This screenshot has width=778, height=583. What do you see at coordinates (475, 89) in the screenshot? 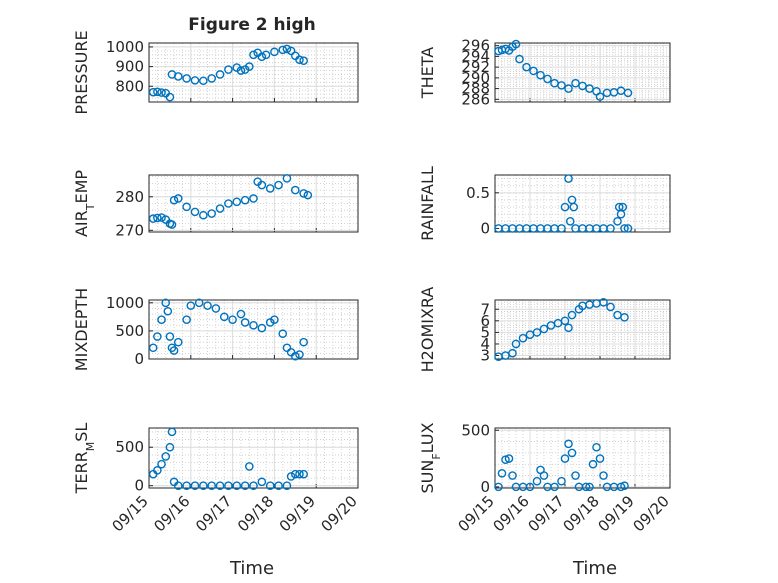
I see `y-tick-label: 288` at bounding box center [475, 89].